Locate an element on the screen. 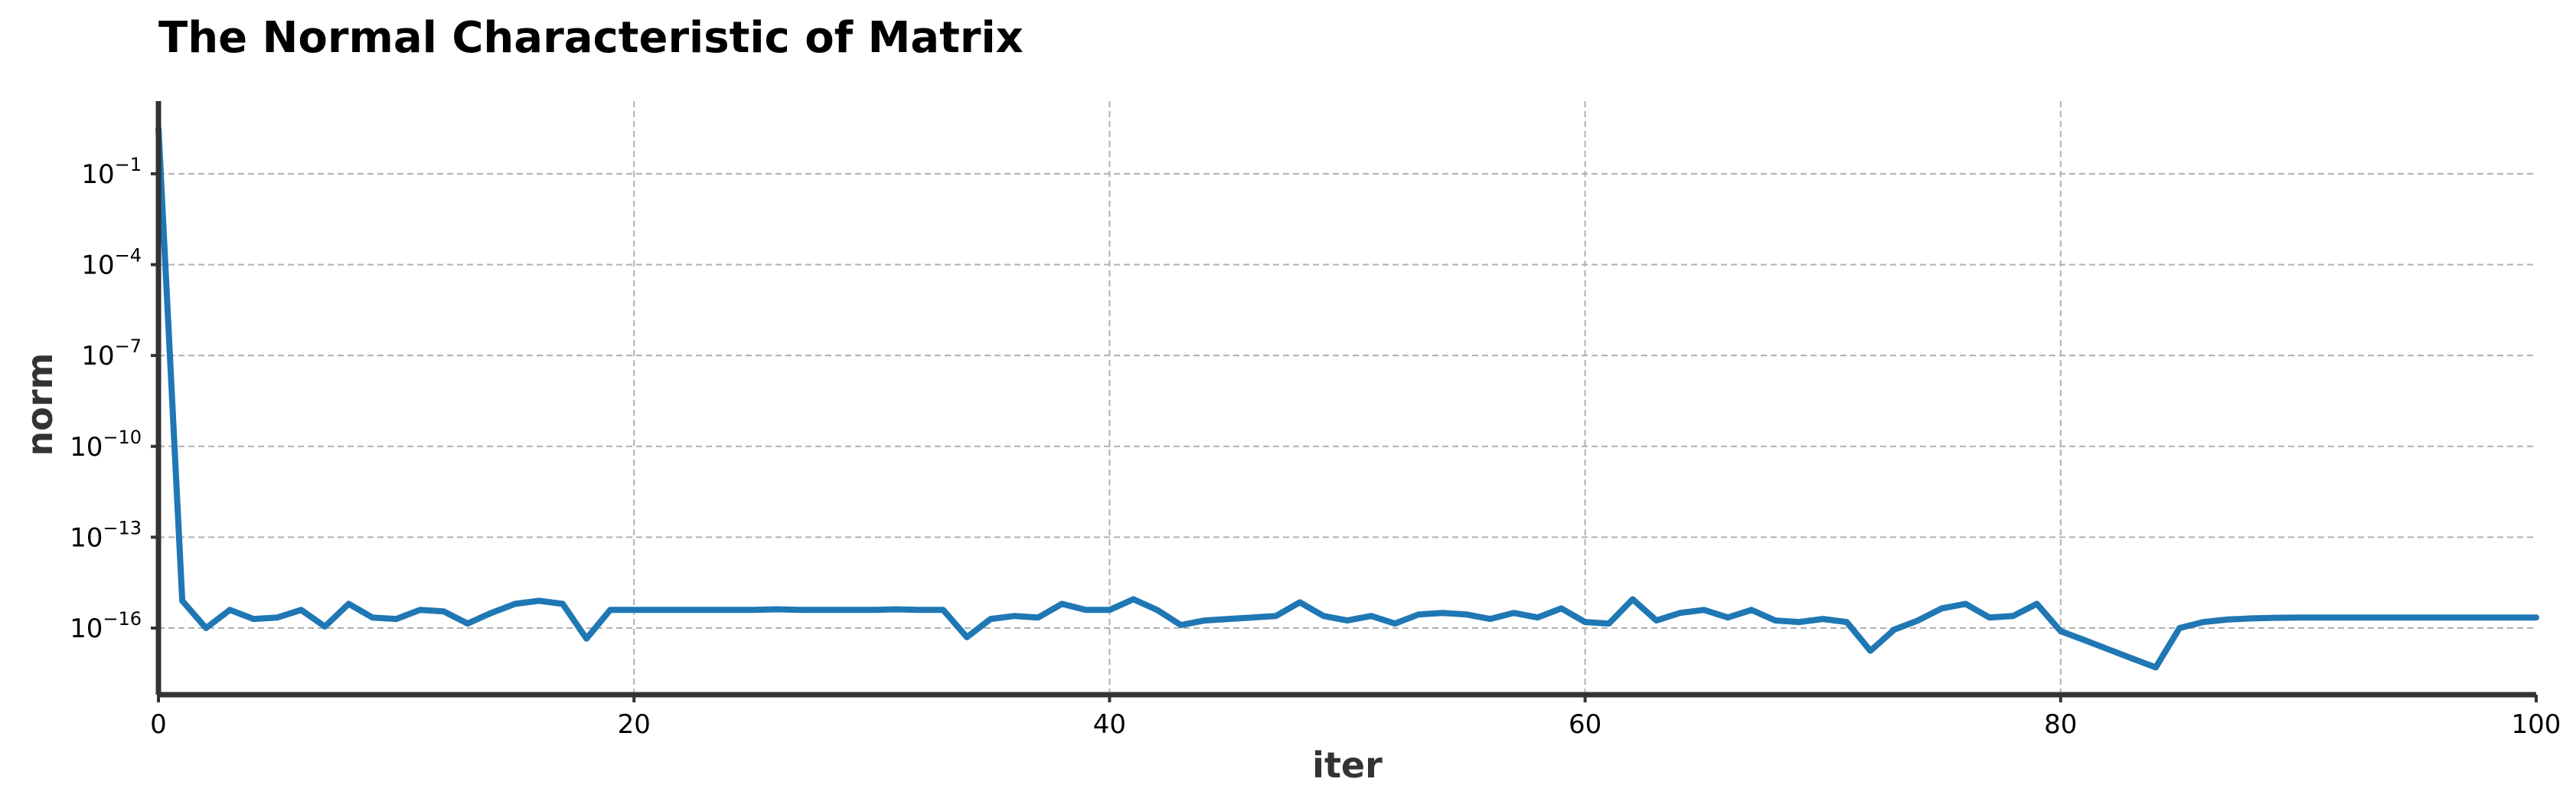  y-tick-label: 10⁻¹⁰ is located at coordinates (106, 445).